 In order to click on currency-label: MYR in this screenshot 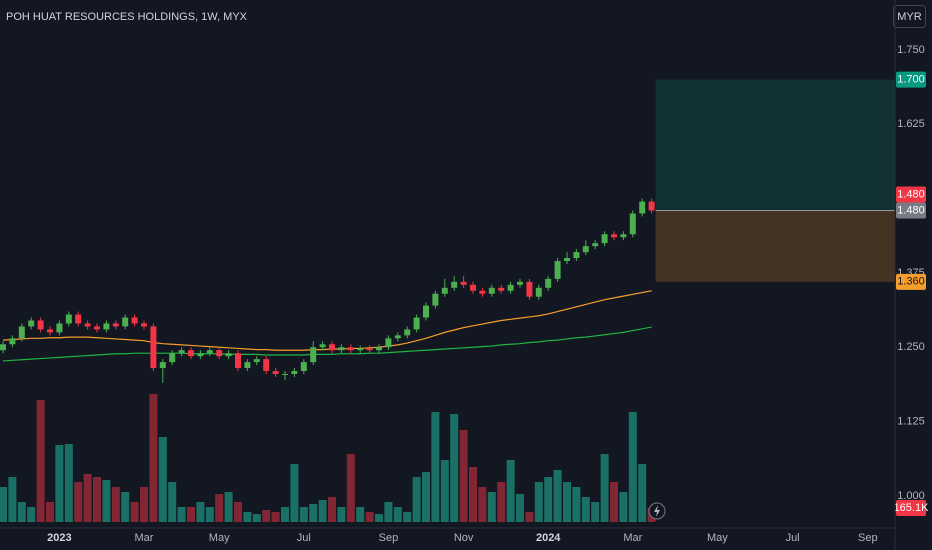, I will do `click(909, 17)`.